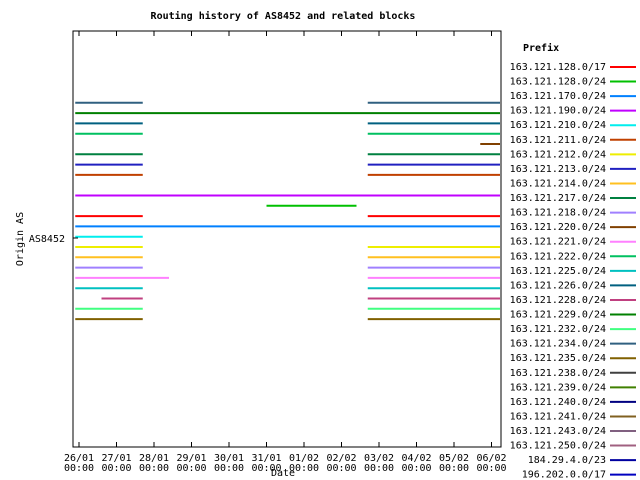 This screenshot has width=640, height=480. I want to click on legend-label: 163.121.239.0/24, so click(558, 387).